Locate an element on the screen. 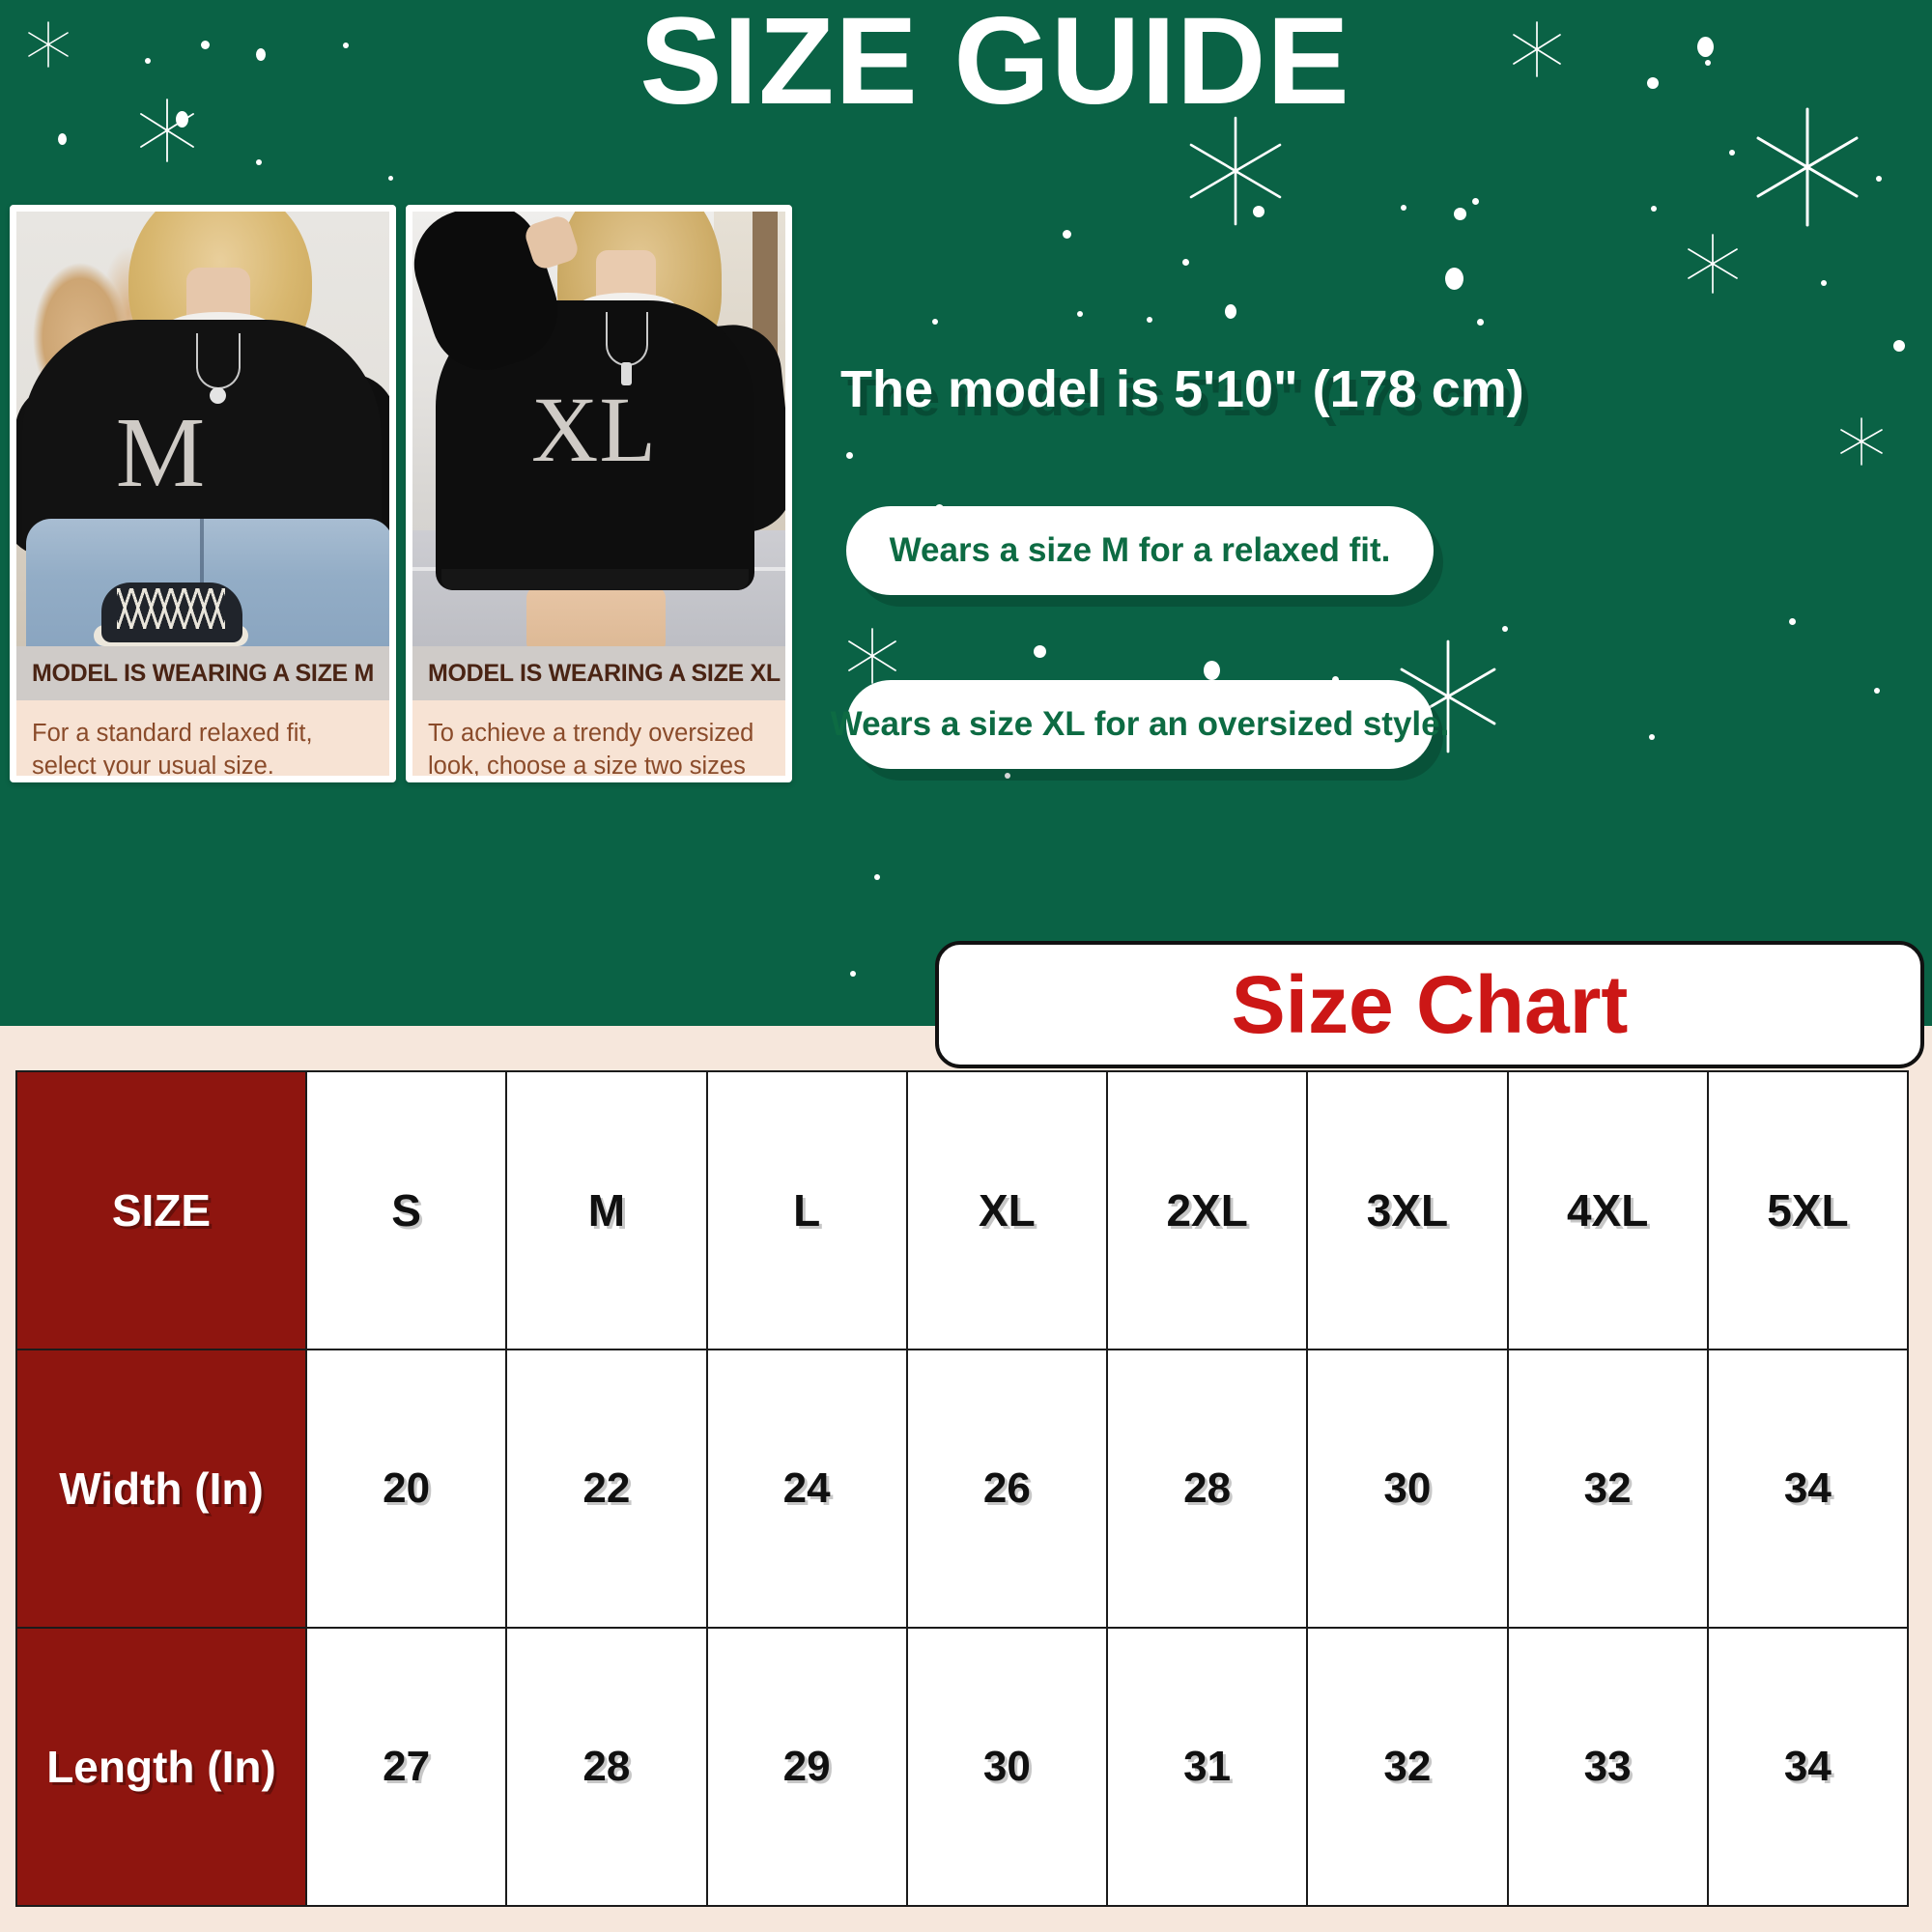  table-row-header: SIZE S M L XL 2XL 3XL 4XL 5XL is located at coordinates (962, 1210).